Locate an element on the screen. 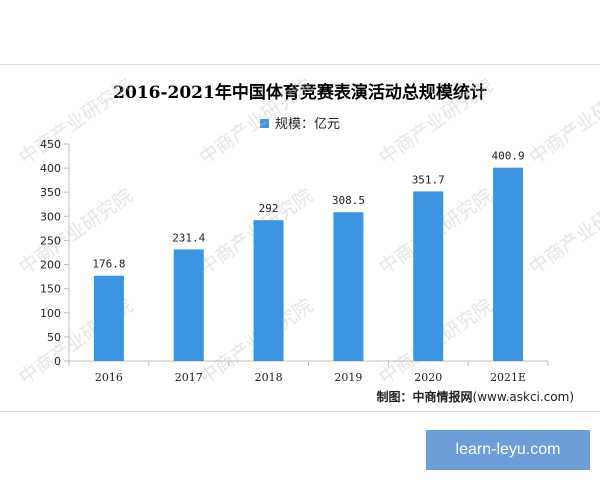 This screenshot has width=600, height=480. y-tick-label: 150 is located at coordinates (50, 289).